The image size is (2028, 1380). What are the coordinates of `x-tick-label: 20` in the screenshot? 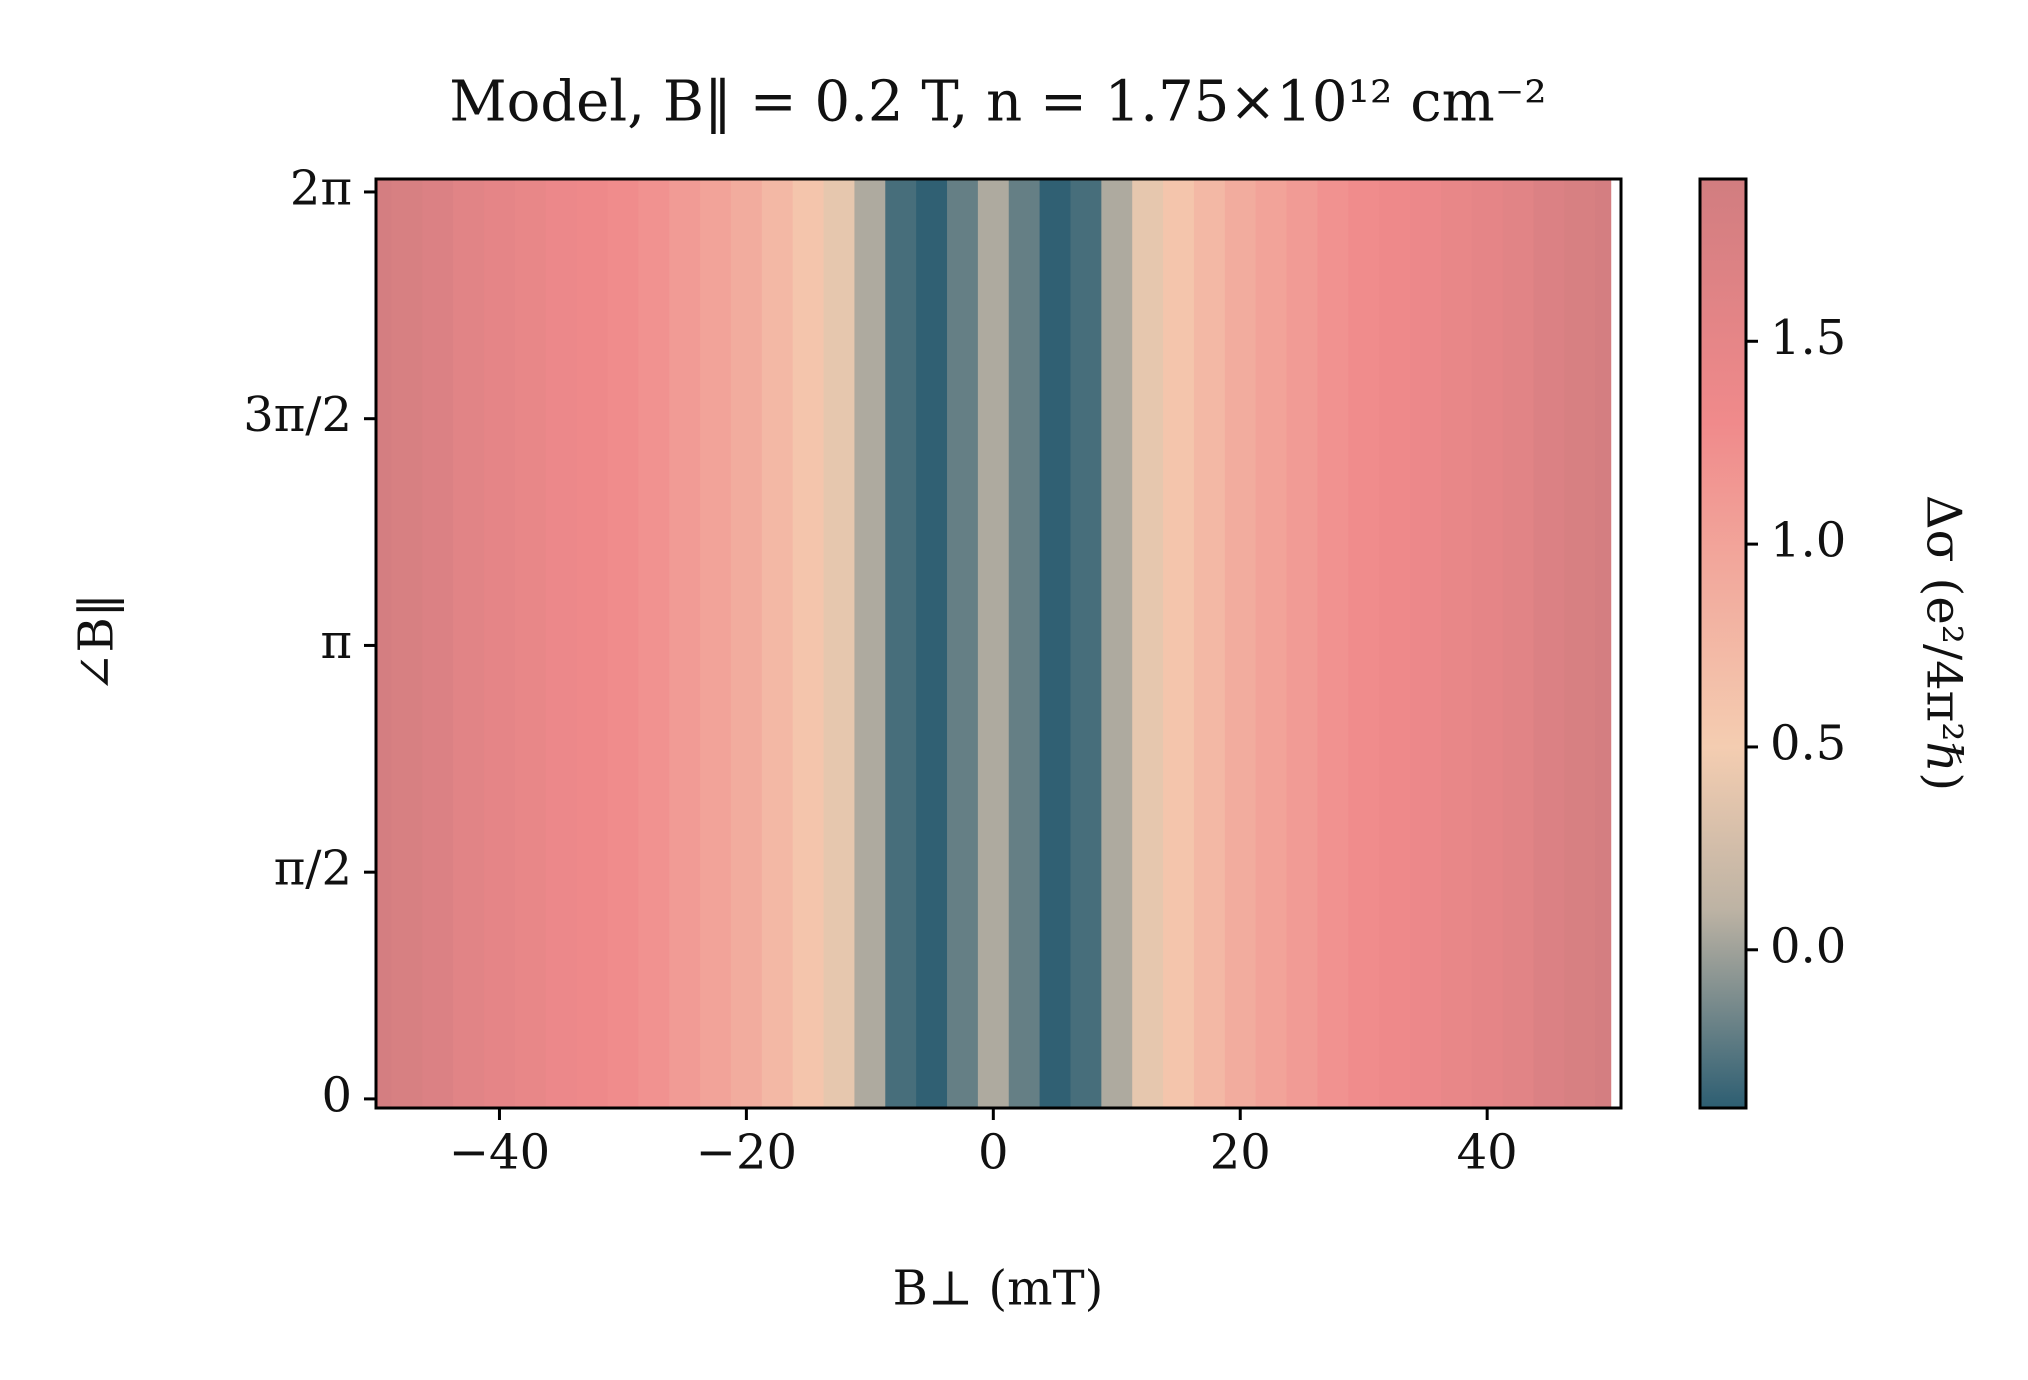 It's located at (1240, 1153).